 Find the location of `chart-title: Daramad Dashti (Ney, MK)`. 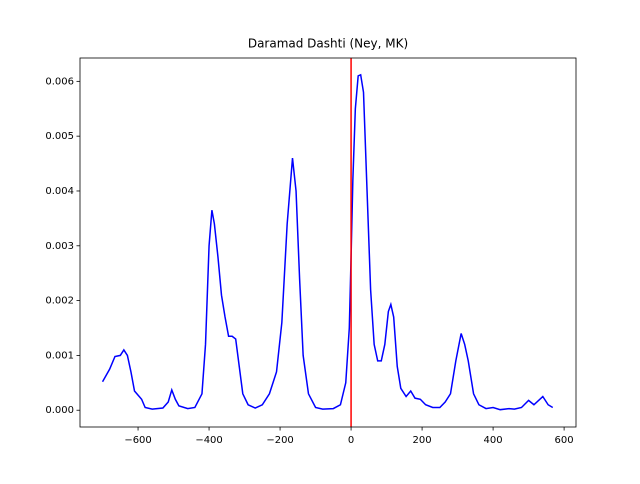

chart-title: Daramad Dashti (Ney, MK) is located at coordinates (328, 44).